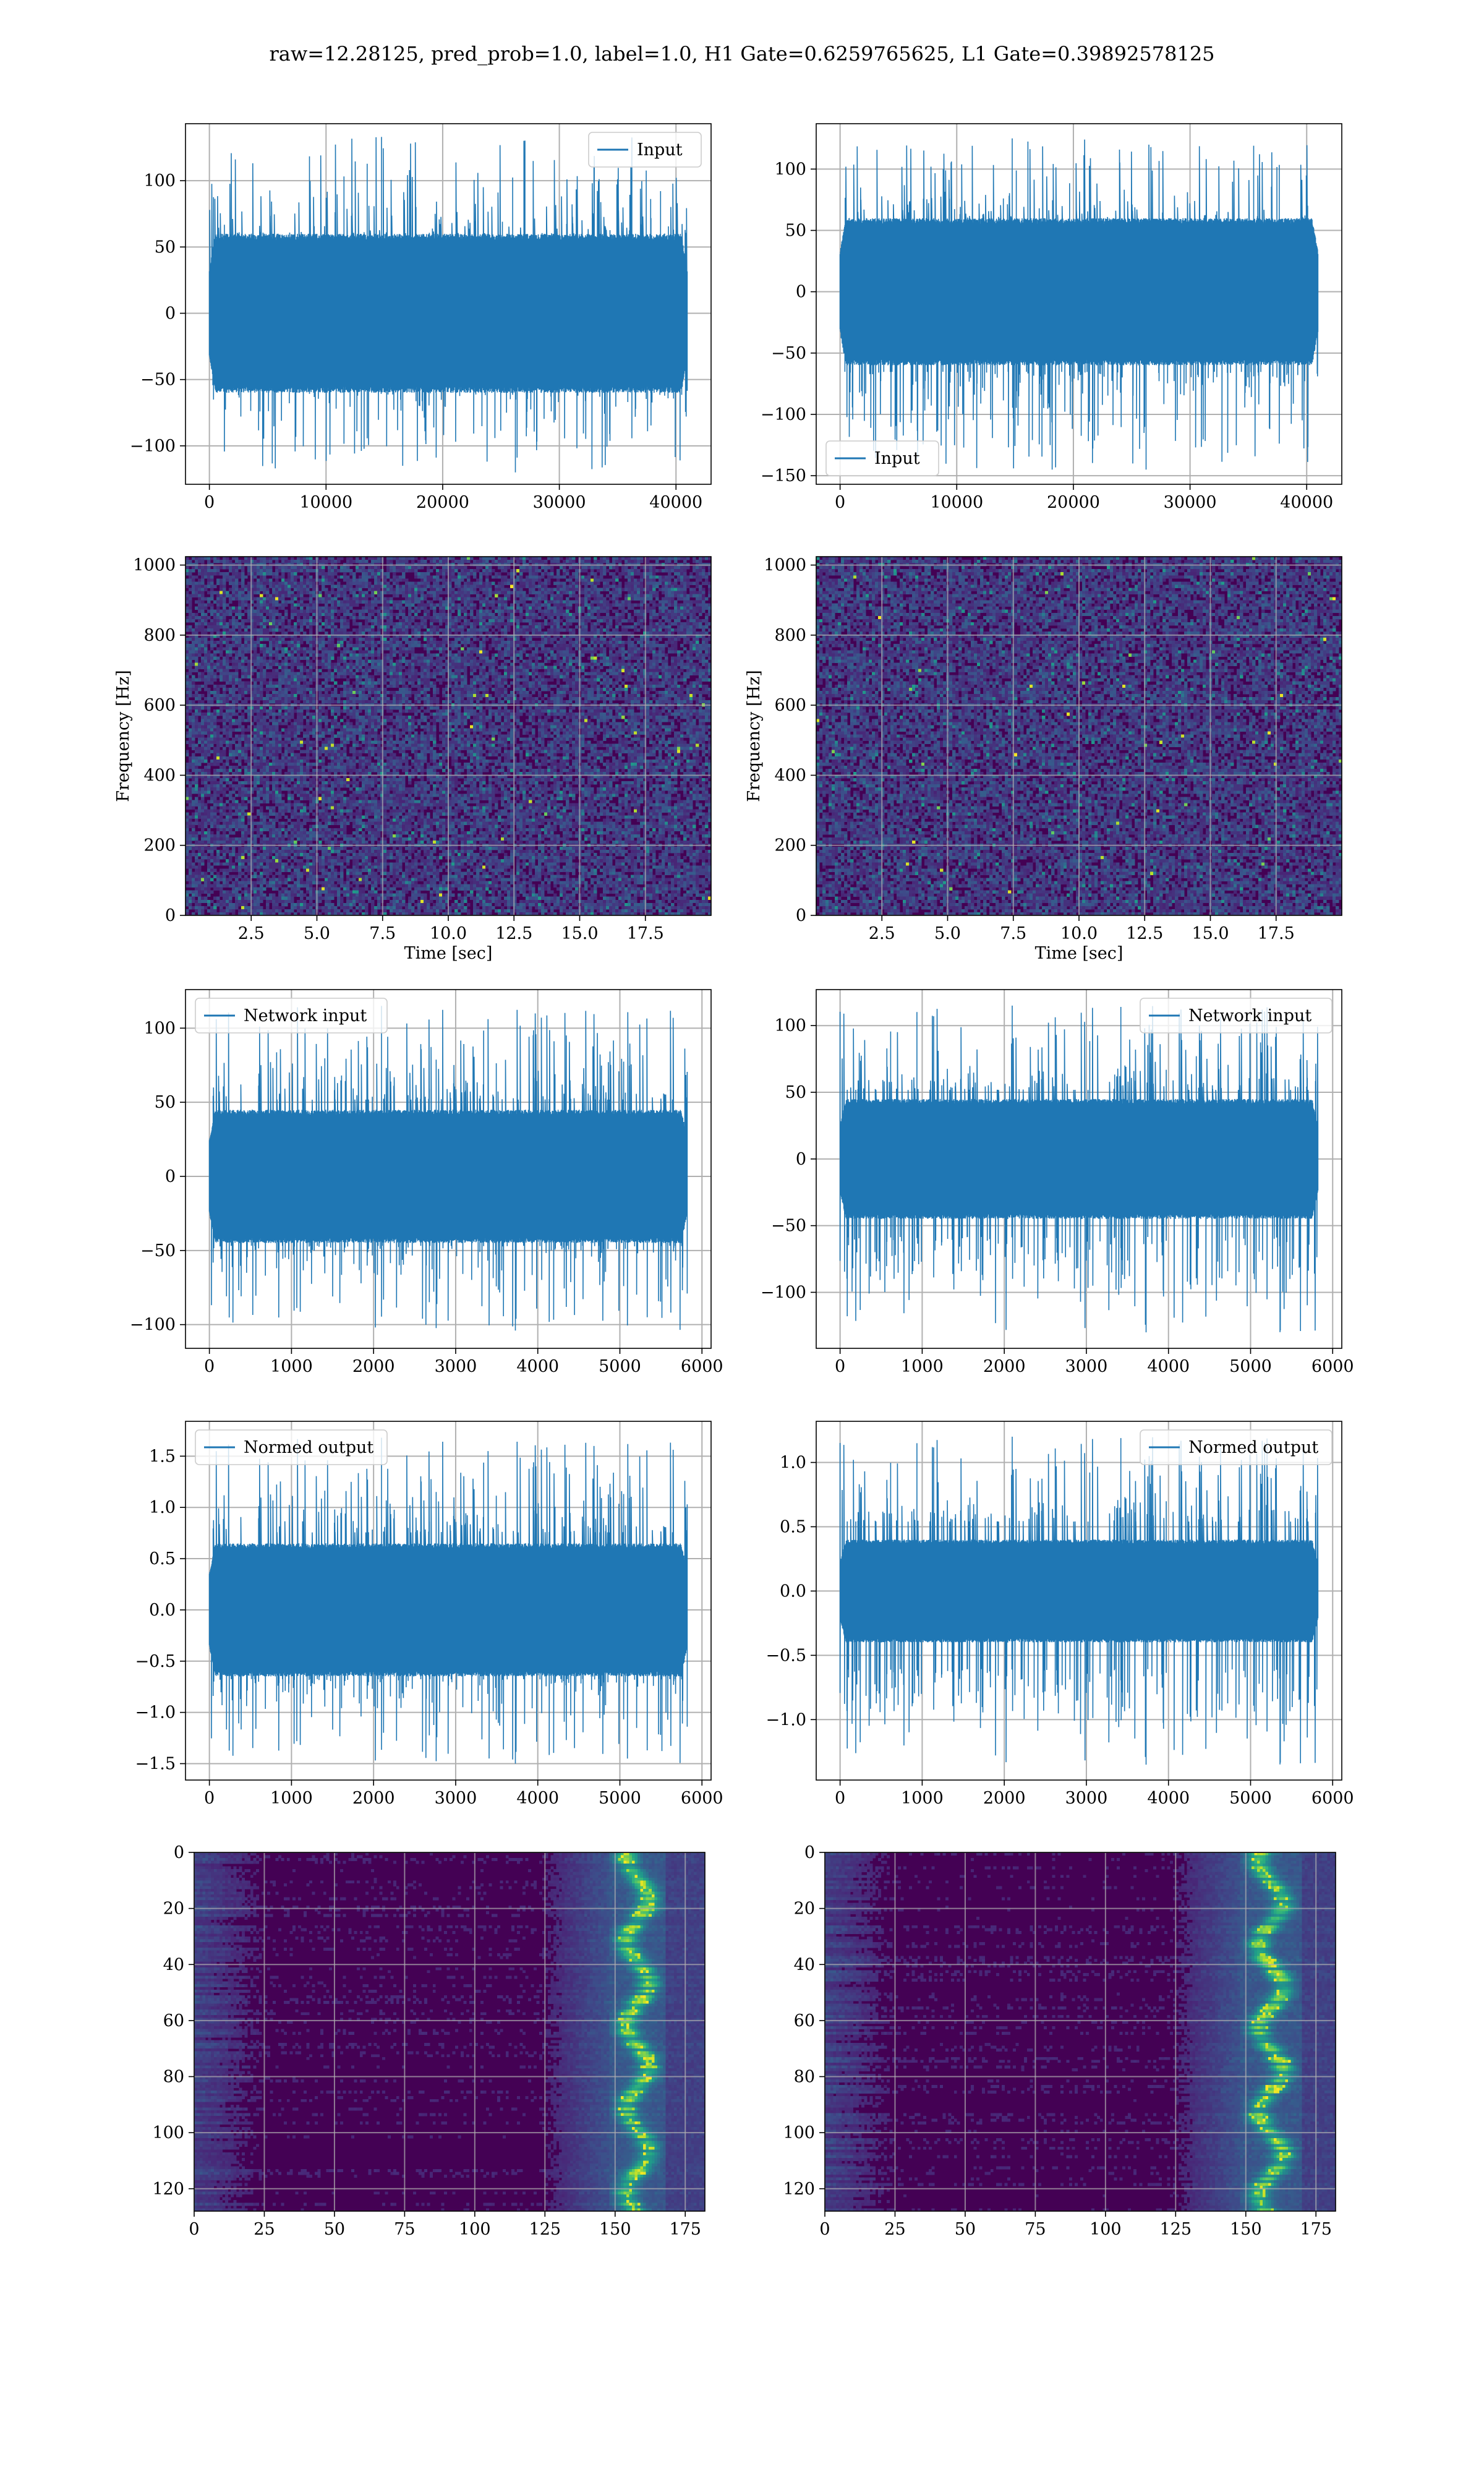  I want to click on y-tick-label: 120, so click(799, 2190).